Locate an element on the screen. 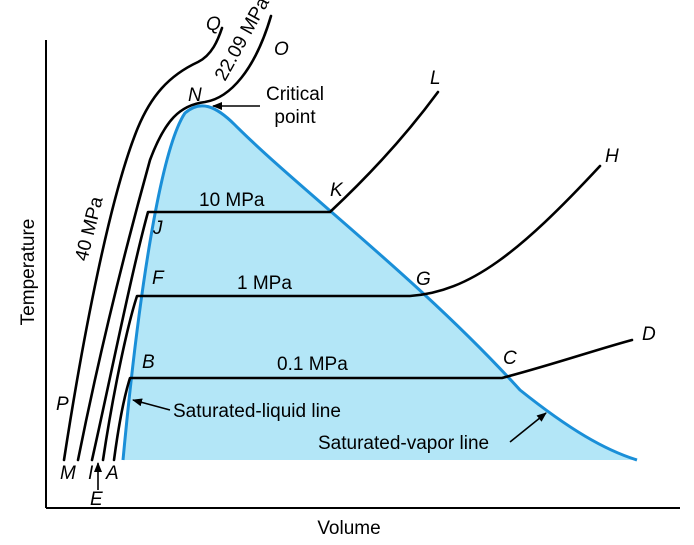  label-22mpa: 22.09 MPa is located at coordinates (242, 42).